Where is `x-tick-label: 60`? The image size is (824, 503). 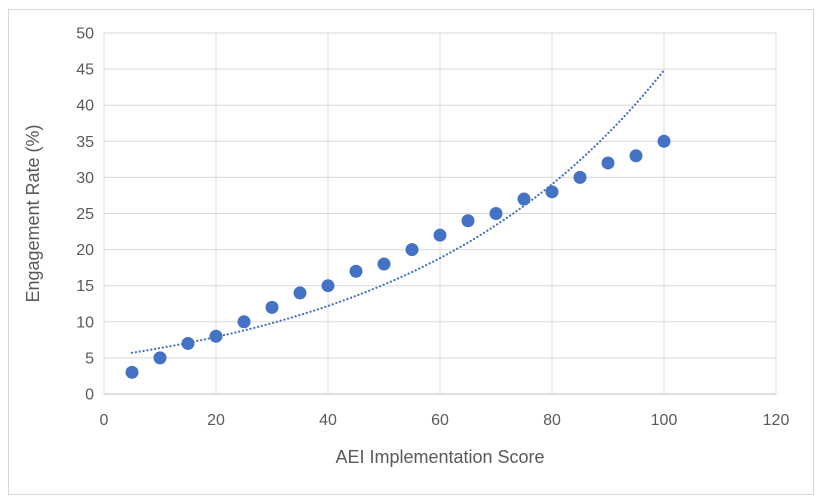
x-tick-label: 60 is located at coordinates (440, 420).